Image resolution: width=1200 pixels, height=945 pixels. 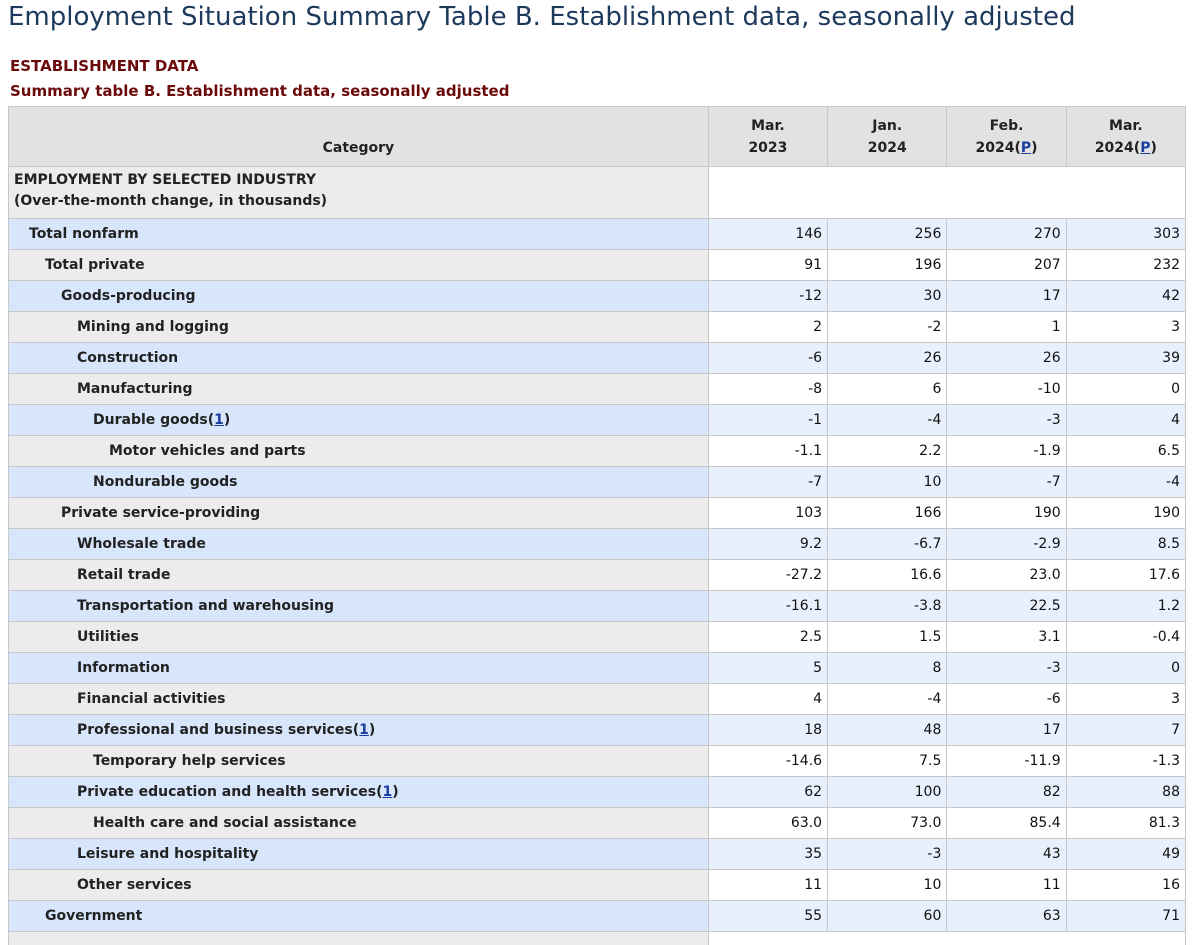 What do you see at coordinates (358, 544) in the screenshot?
I see `row-category-cell: Wholesale trade` at bounding box center [358, 544].